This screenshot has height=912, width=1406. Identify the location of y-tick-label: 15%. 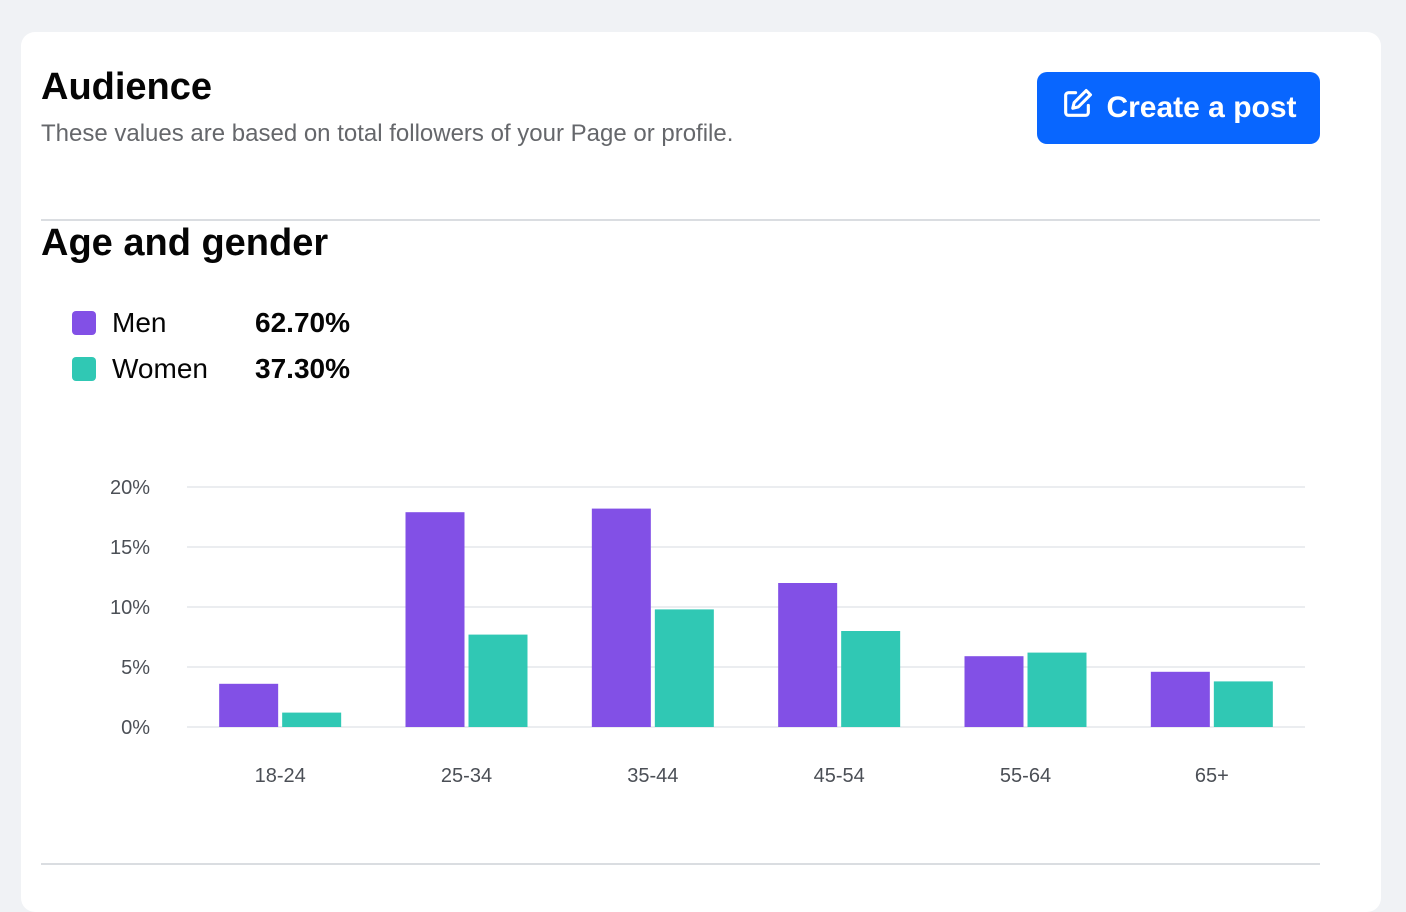
(130, 548).